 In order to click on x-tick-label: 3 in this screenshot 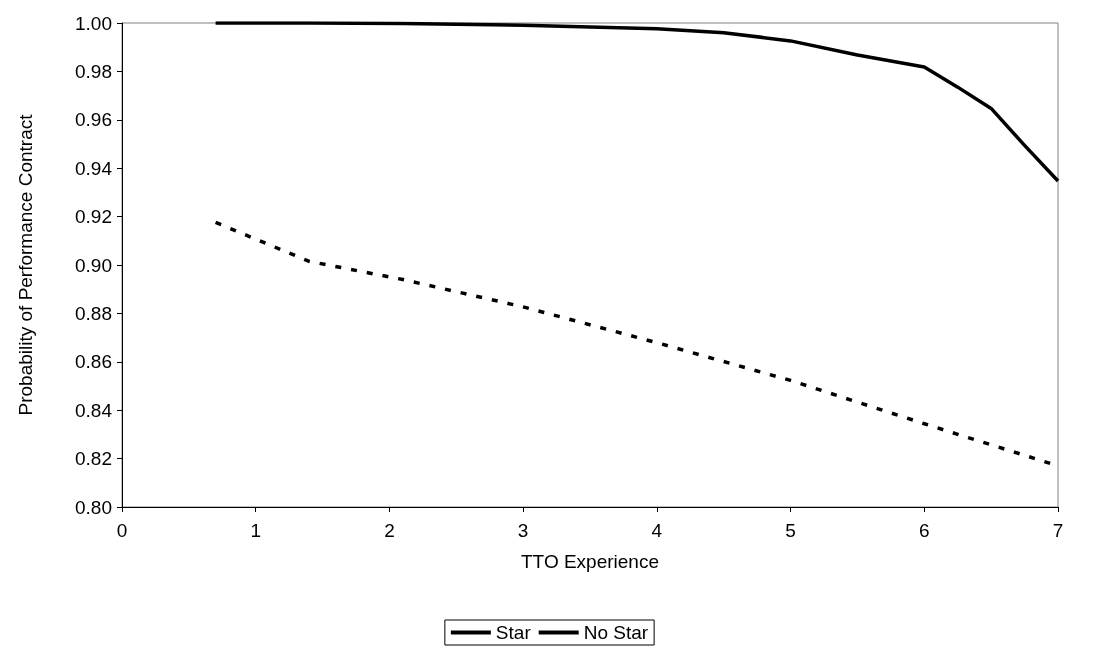, I will do `click(523, 530)`.